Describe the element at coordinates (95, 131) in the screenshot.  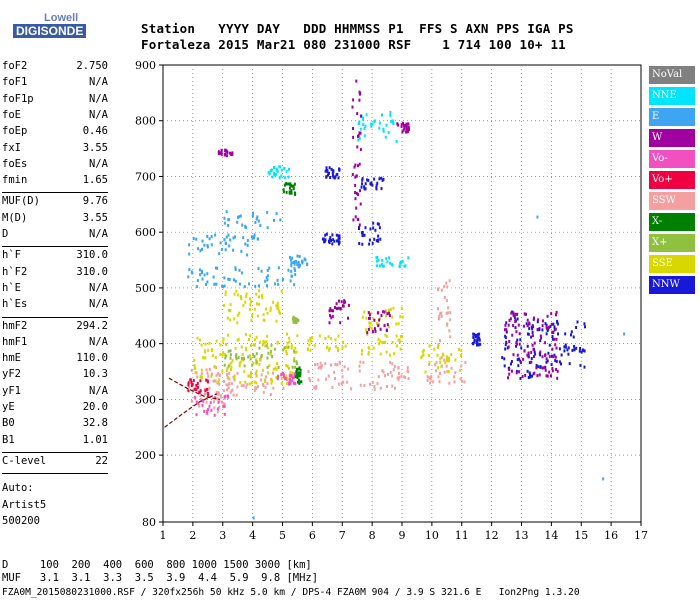
I see `param-value: 0.46` at that location.